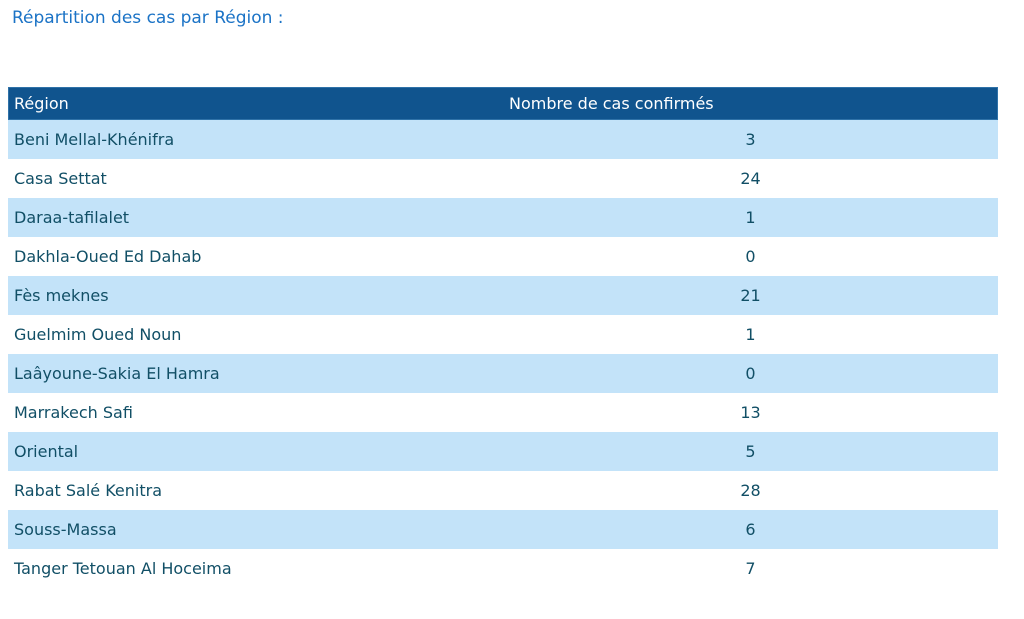 The width and height of the screenshot is (1024, 619). What do you see at coordinates (503, 334) in the screenshot?
I see `table-row: Guelmim Oued Noun 1` at bounding box center [503, 334].